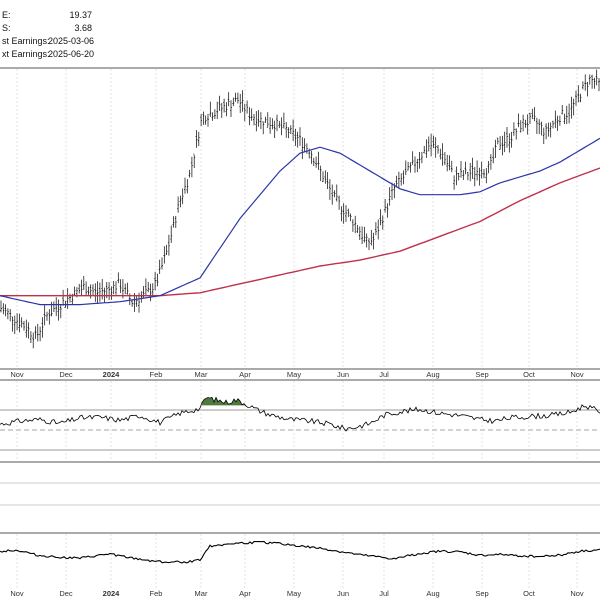  Describe the element at coordinates (83, 28) in the screenshot. I see `info-value-eps: 3.68` at that location.